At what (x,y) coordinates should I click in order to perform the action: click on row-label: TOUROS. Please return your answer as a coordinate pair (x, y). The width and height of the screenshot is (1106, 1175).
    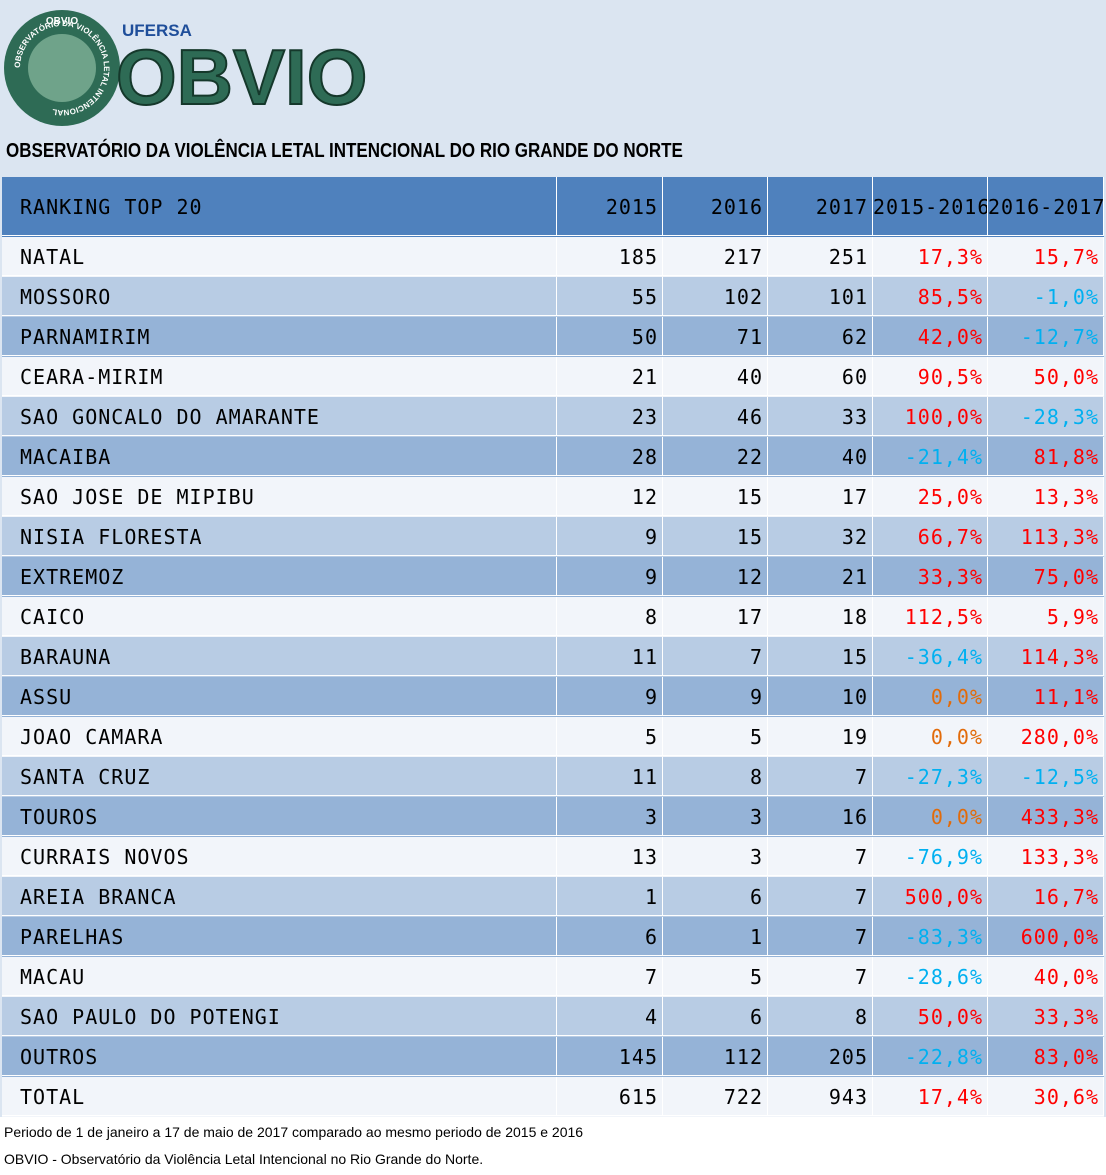
    Looking at the image, I should click on (279, 816).